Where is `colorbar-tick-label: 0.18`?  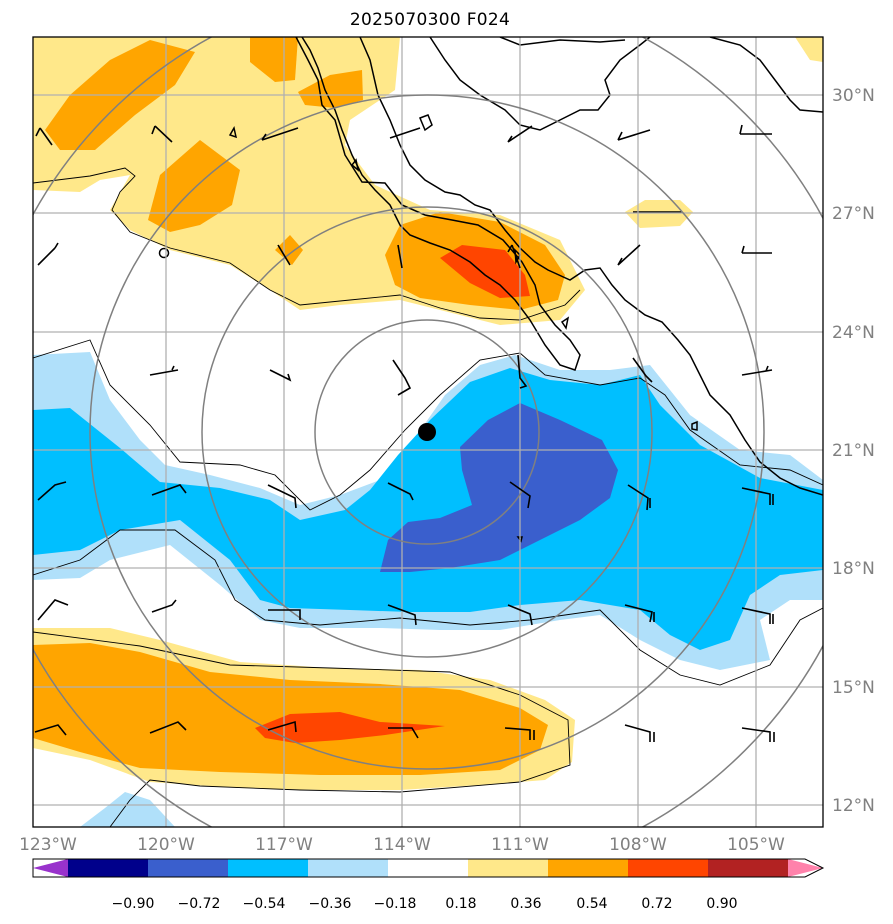
colorbar-tick-label: 0.18 is located at coordinates (460, 904).